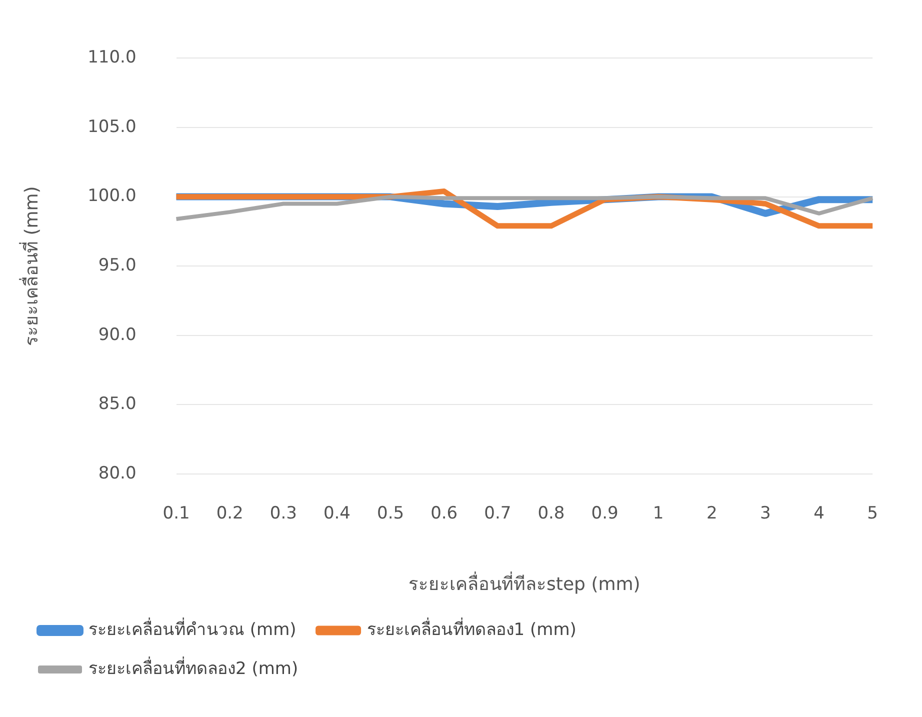 The image size is (922, 717). I want to click on y-tick-label: 80.0, so click(117, 473).